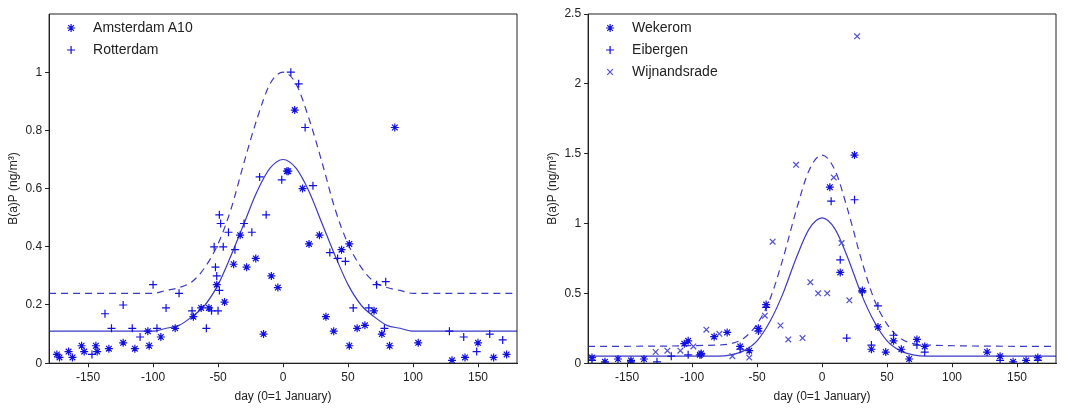  What do you see at coordinates (34, 129) in the screenshot?
I see `y-tick-label: 0.8` at bounding box center [34, 129].